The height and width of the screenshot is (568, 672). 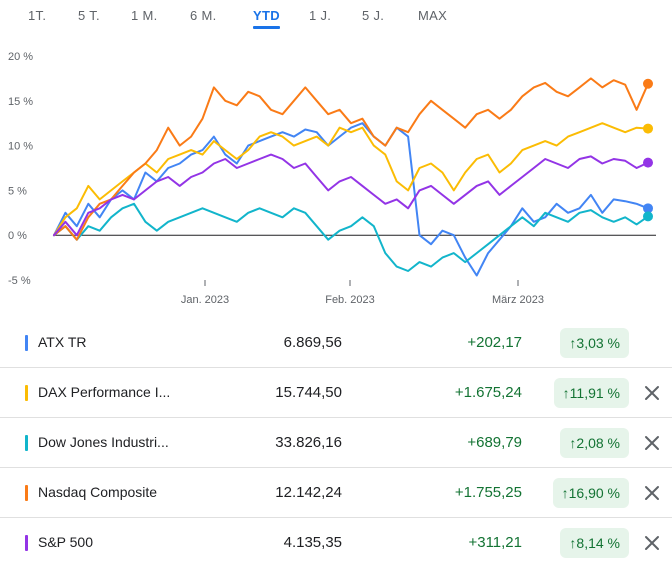 What do you see at coordinates (598, 443) in the screenshot?
I see `percent-value: 2,08 %` at bounding box center [598, 443].